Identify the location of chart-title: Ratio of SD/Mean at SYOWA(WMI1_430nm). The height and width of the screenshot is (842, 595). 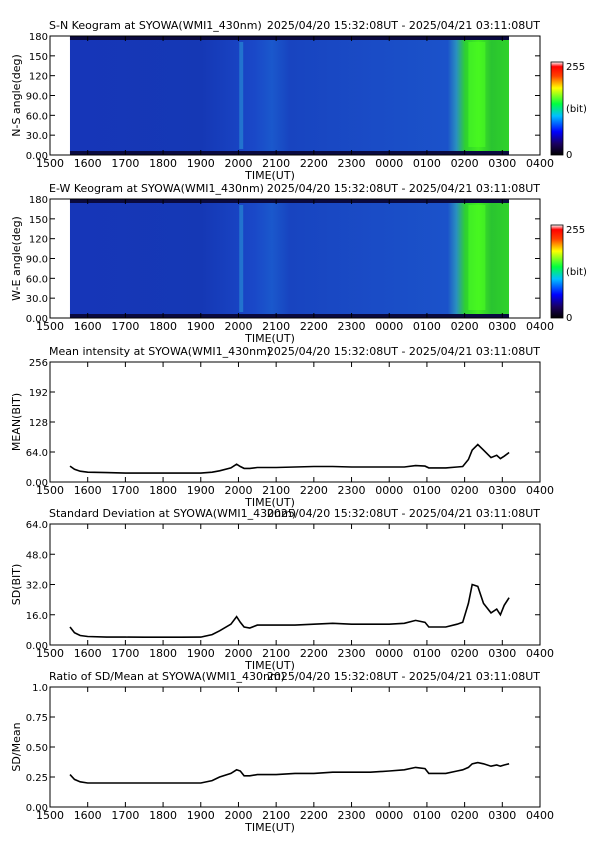
(167, 676).